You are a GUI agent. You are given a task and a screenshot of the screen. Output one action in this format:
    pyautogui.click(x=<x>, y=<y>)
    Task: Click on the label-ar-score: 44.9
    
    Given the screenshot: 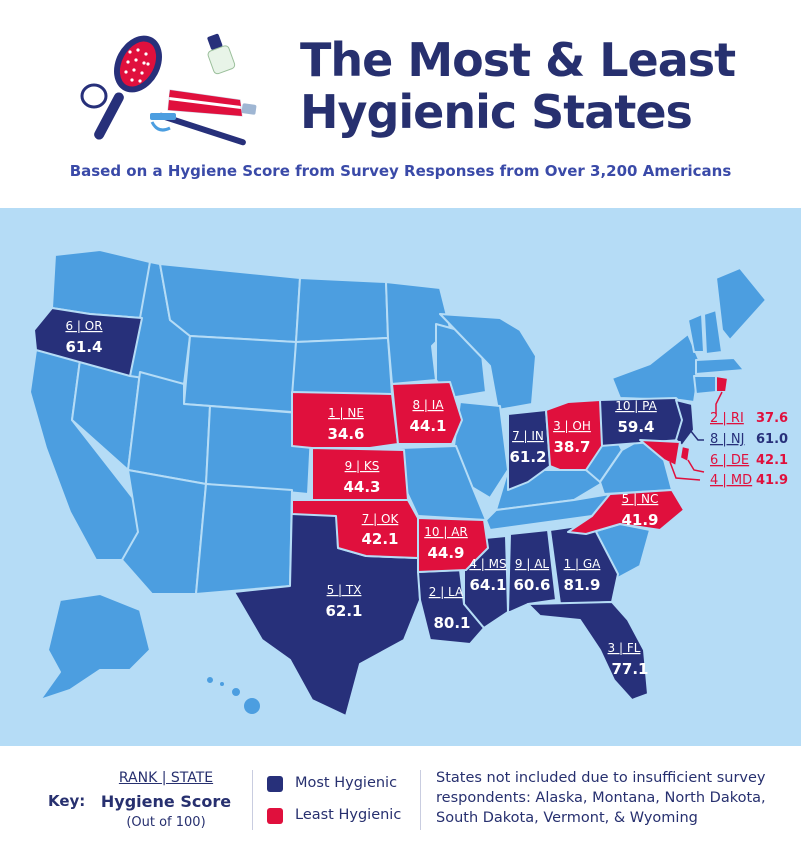 What is the action you would take?
    pyautogui.click(x=445, y=553)
    